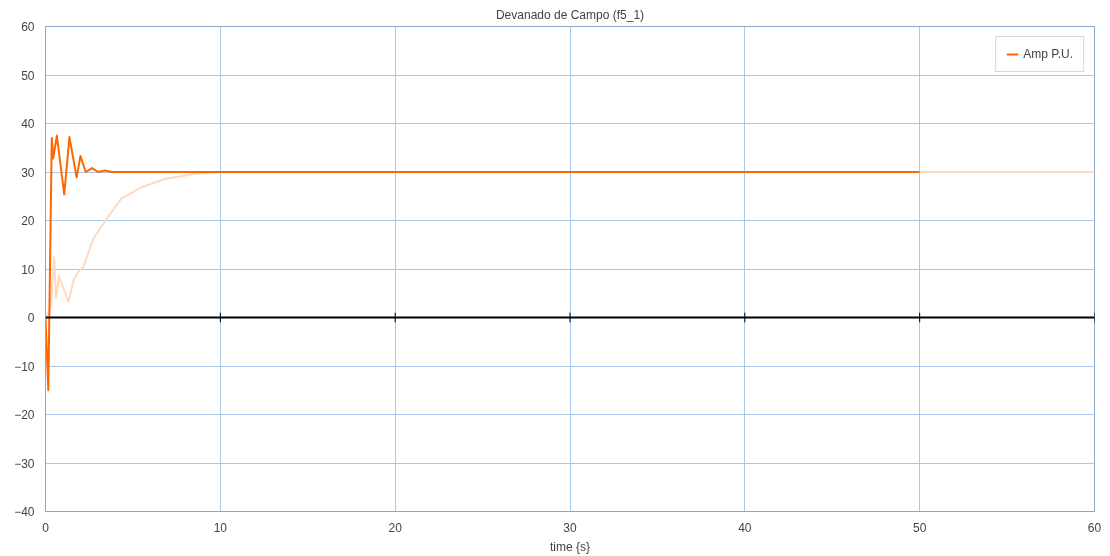 The image size is (1110, 556). I want to click on y-tick-label: −10, so click(24, 366).